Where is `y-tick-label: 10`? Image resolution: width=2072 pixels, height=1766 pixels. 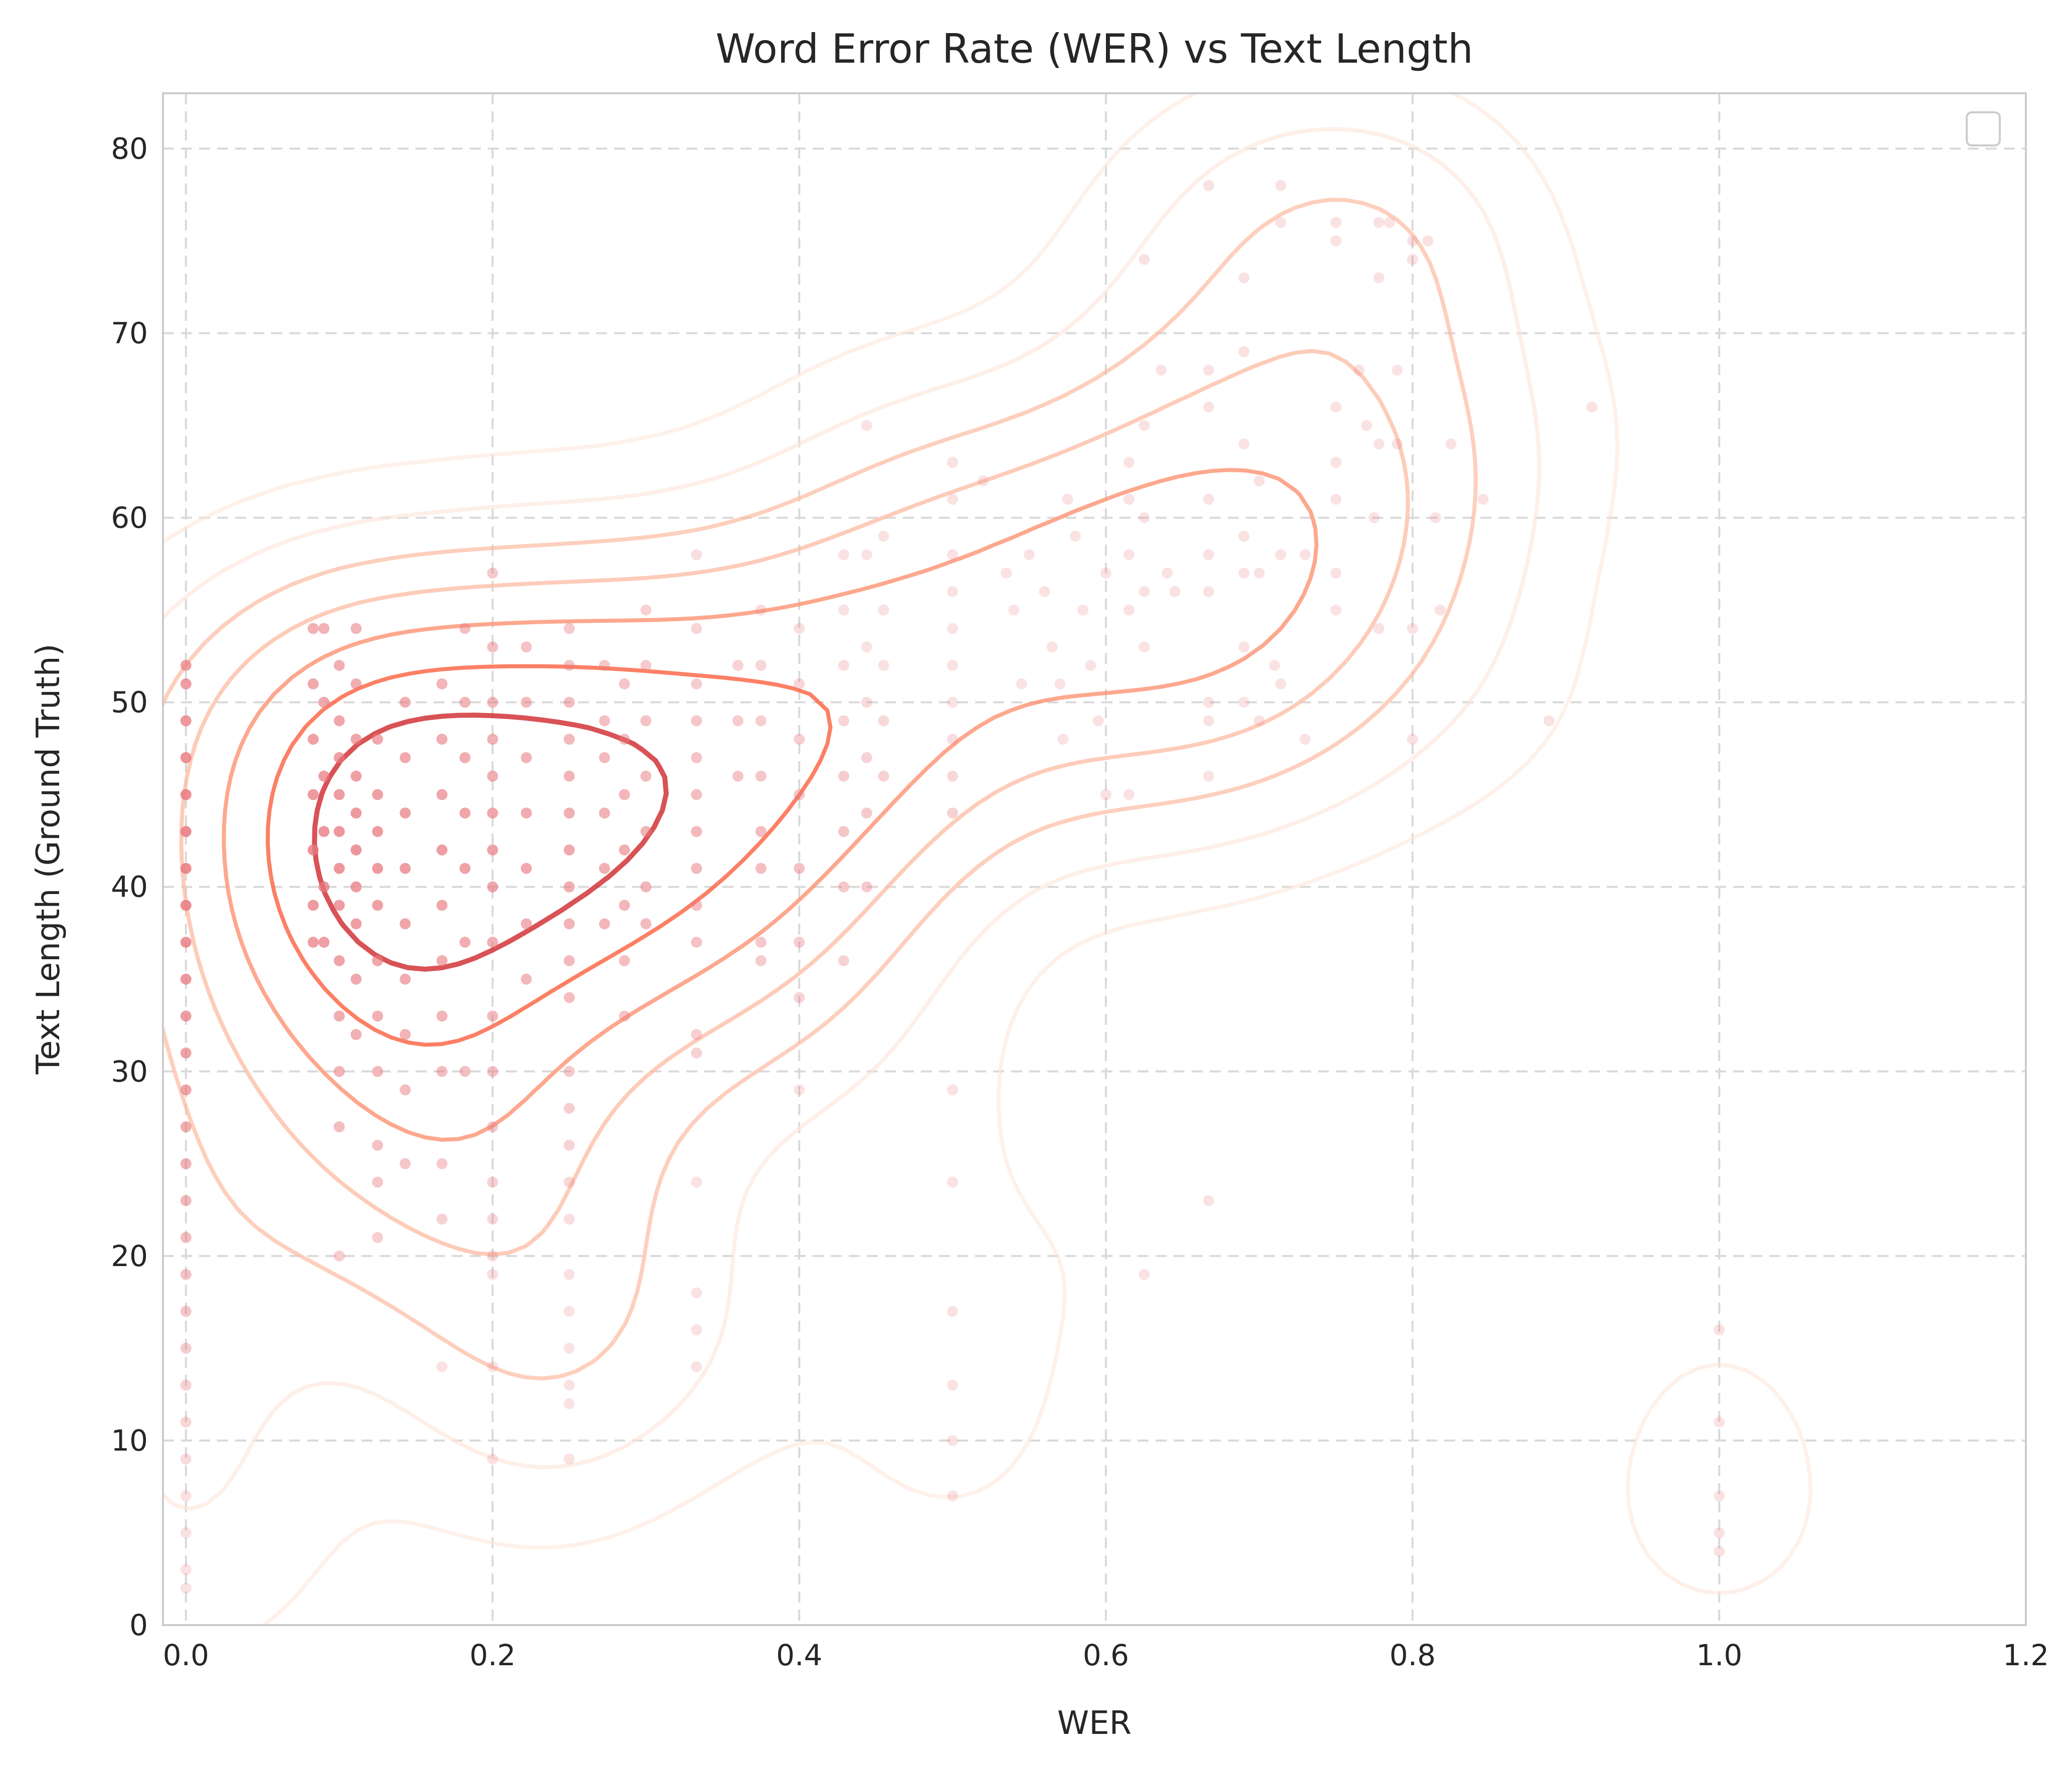
y-tick-label: 10 is located at coordinates (129, 1441).